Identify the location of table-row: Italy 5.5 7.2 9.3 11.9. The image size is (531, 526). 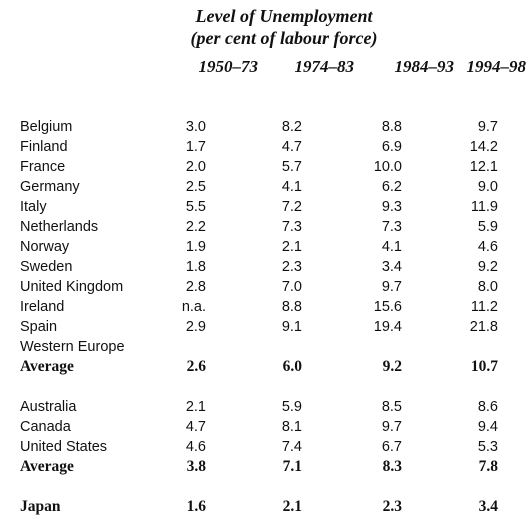
(265, 207).